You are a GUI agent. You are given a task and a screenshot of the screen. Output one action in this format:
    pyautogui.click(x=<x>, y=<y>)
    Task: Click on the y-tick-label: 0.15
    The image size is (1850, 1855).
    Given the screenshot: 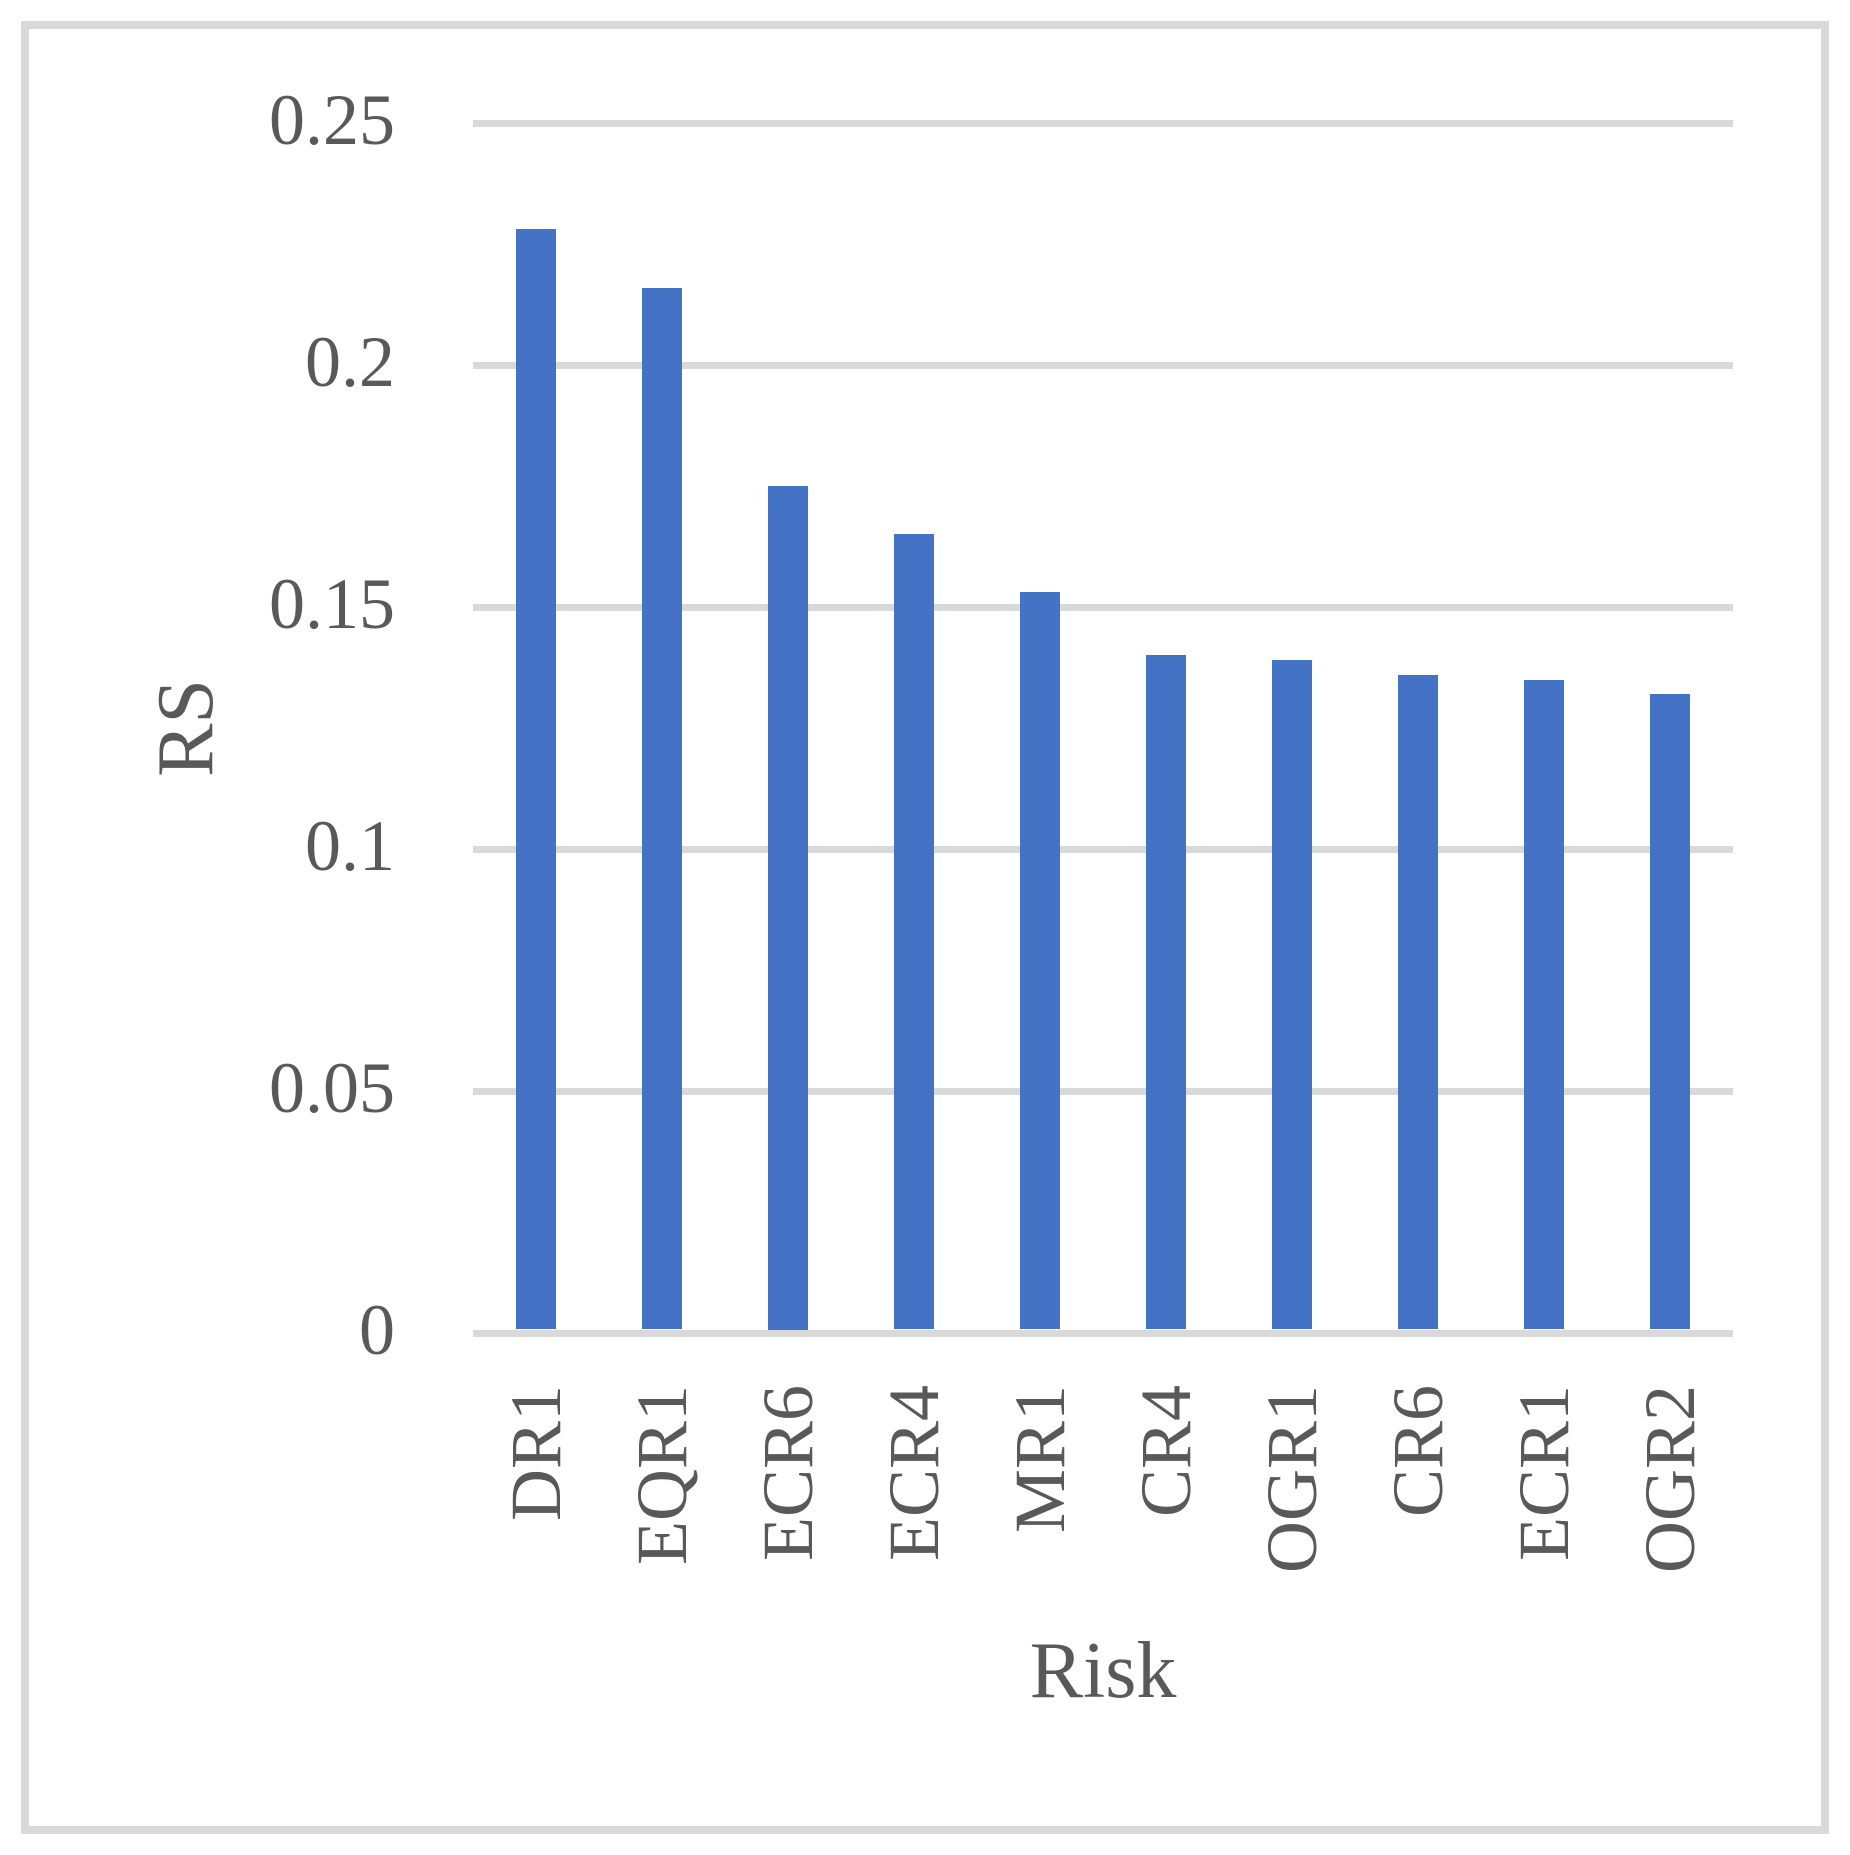 What is the action you would take?
    pyautogui.click(x=332, y=604)
    